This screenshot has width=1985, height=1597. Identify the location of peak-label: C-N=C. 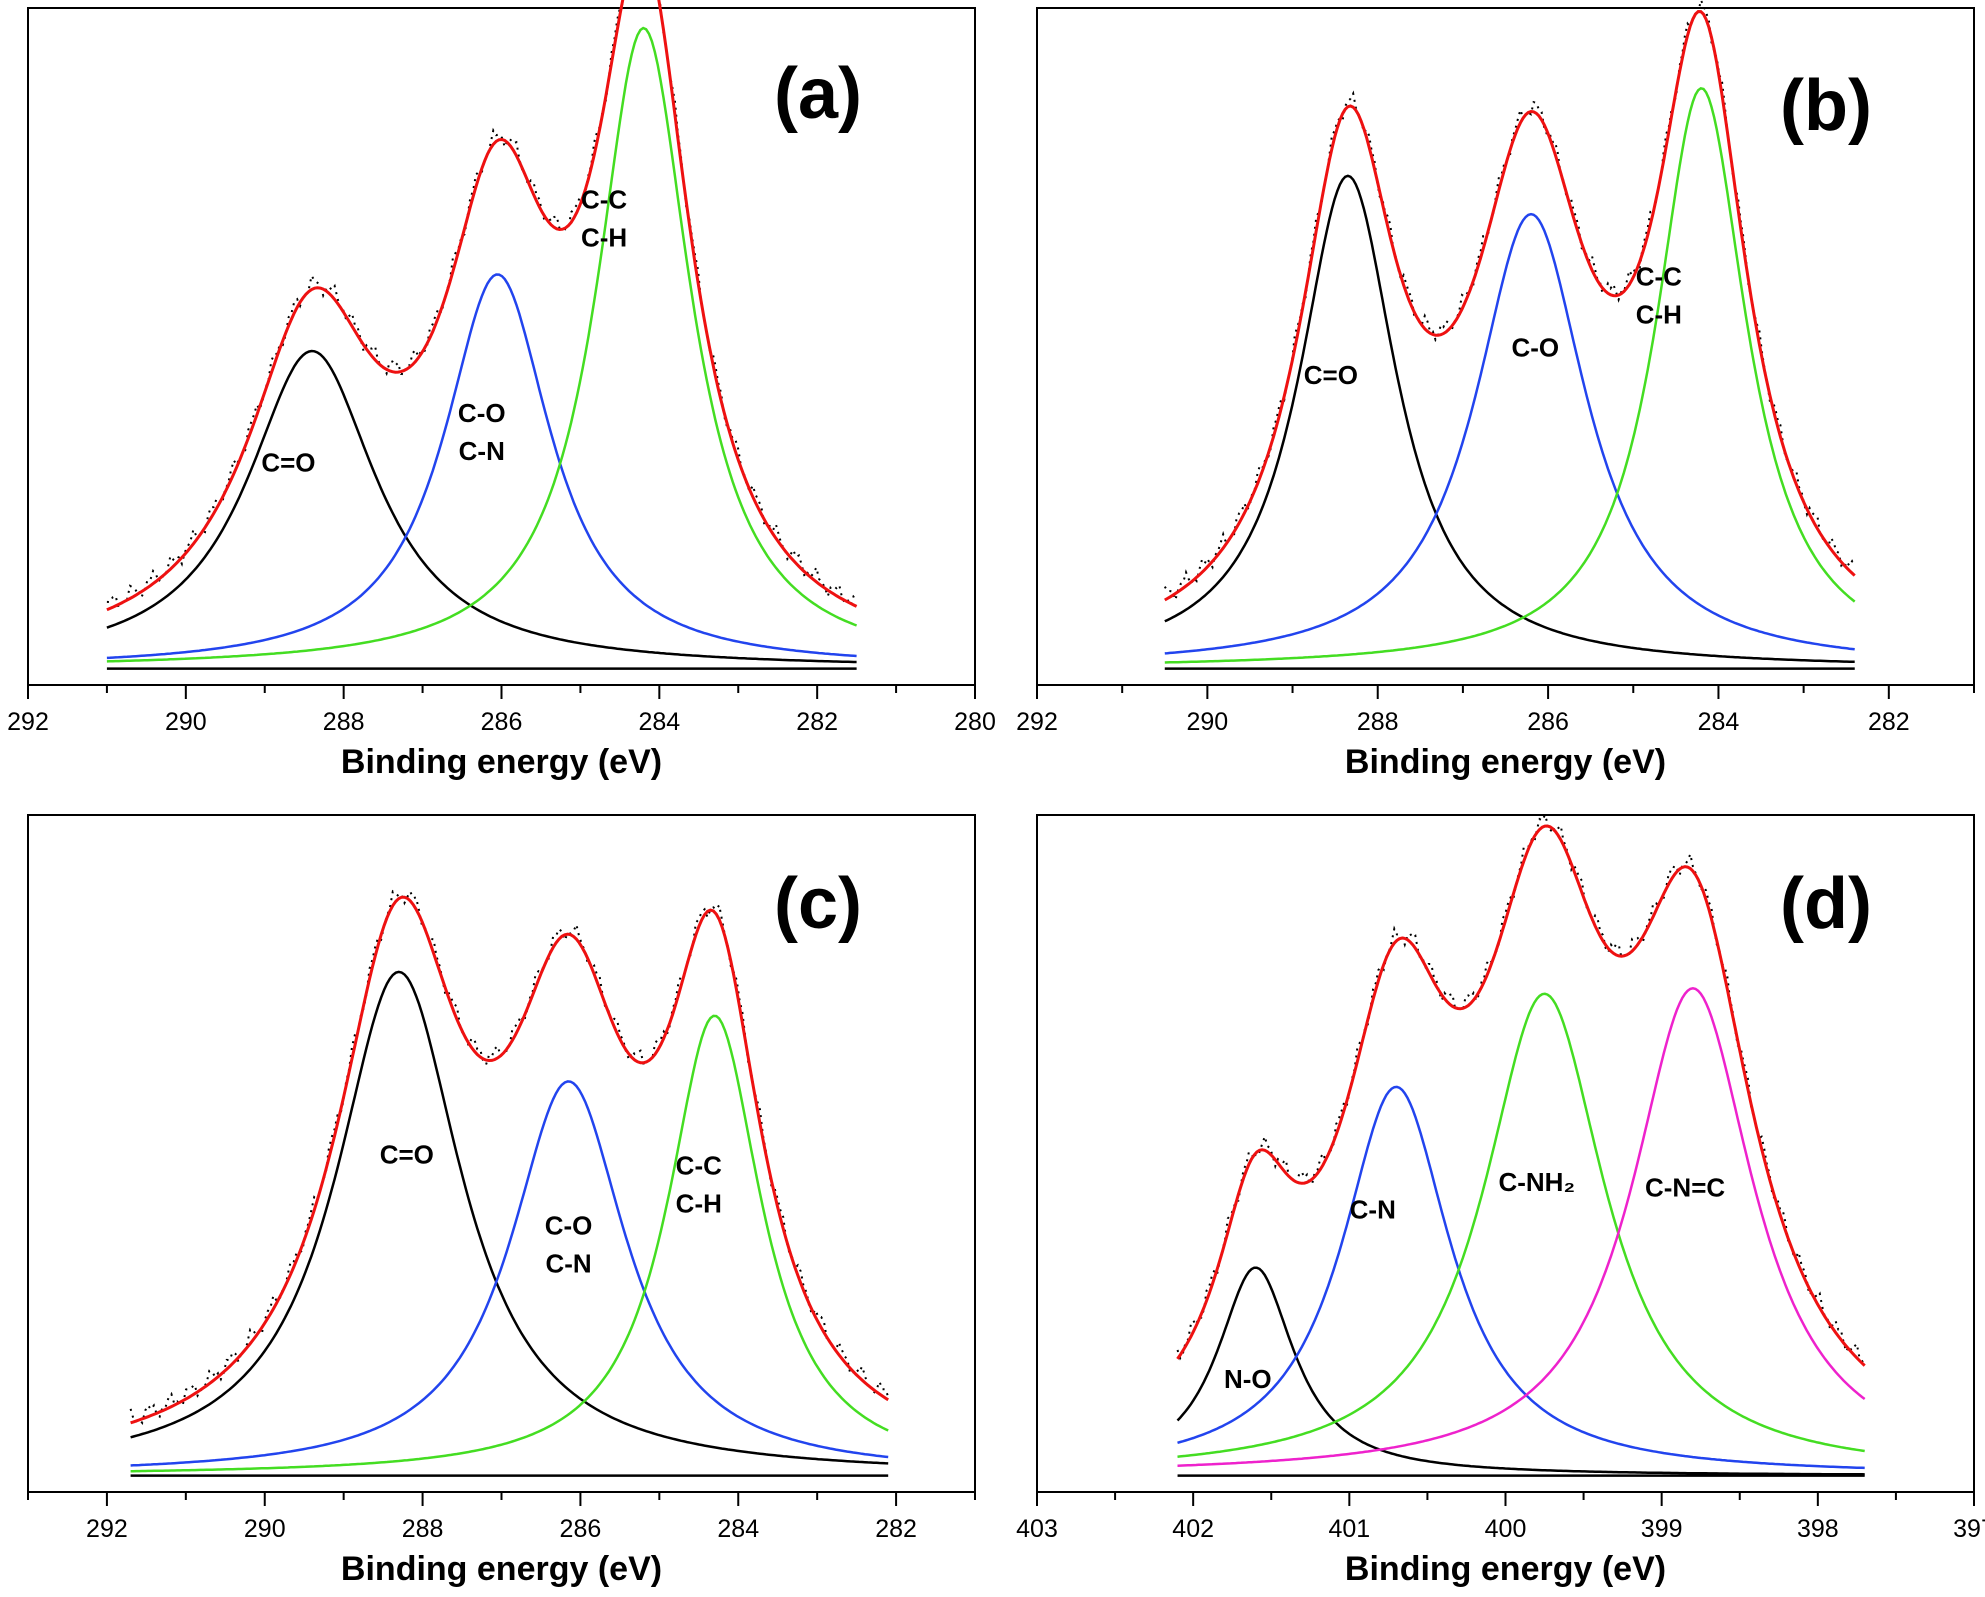
(1685, 1187).